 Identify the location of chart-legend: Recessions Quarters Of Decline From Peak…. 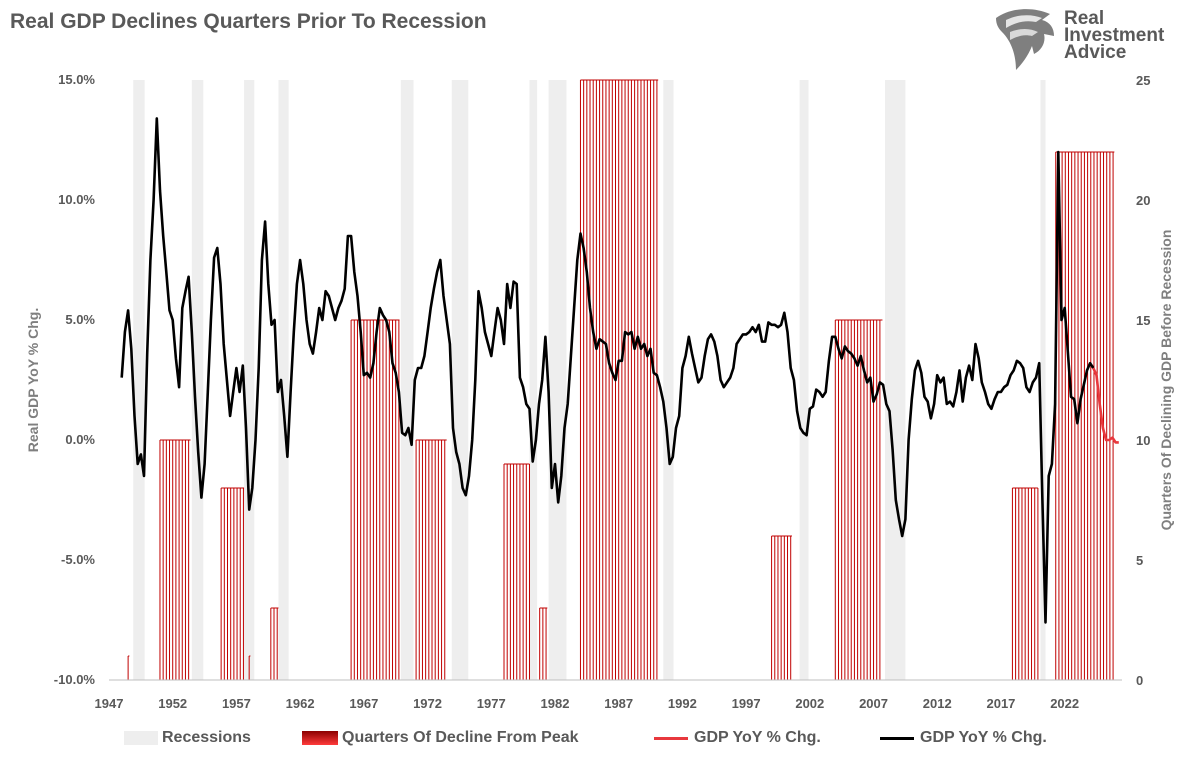
(594, 741).